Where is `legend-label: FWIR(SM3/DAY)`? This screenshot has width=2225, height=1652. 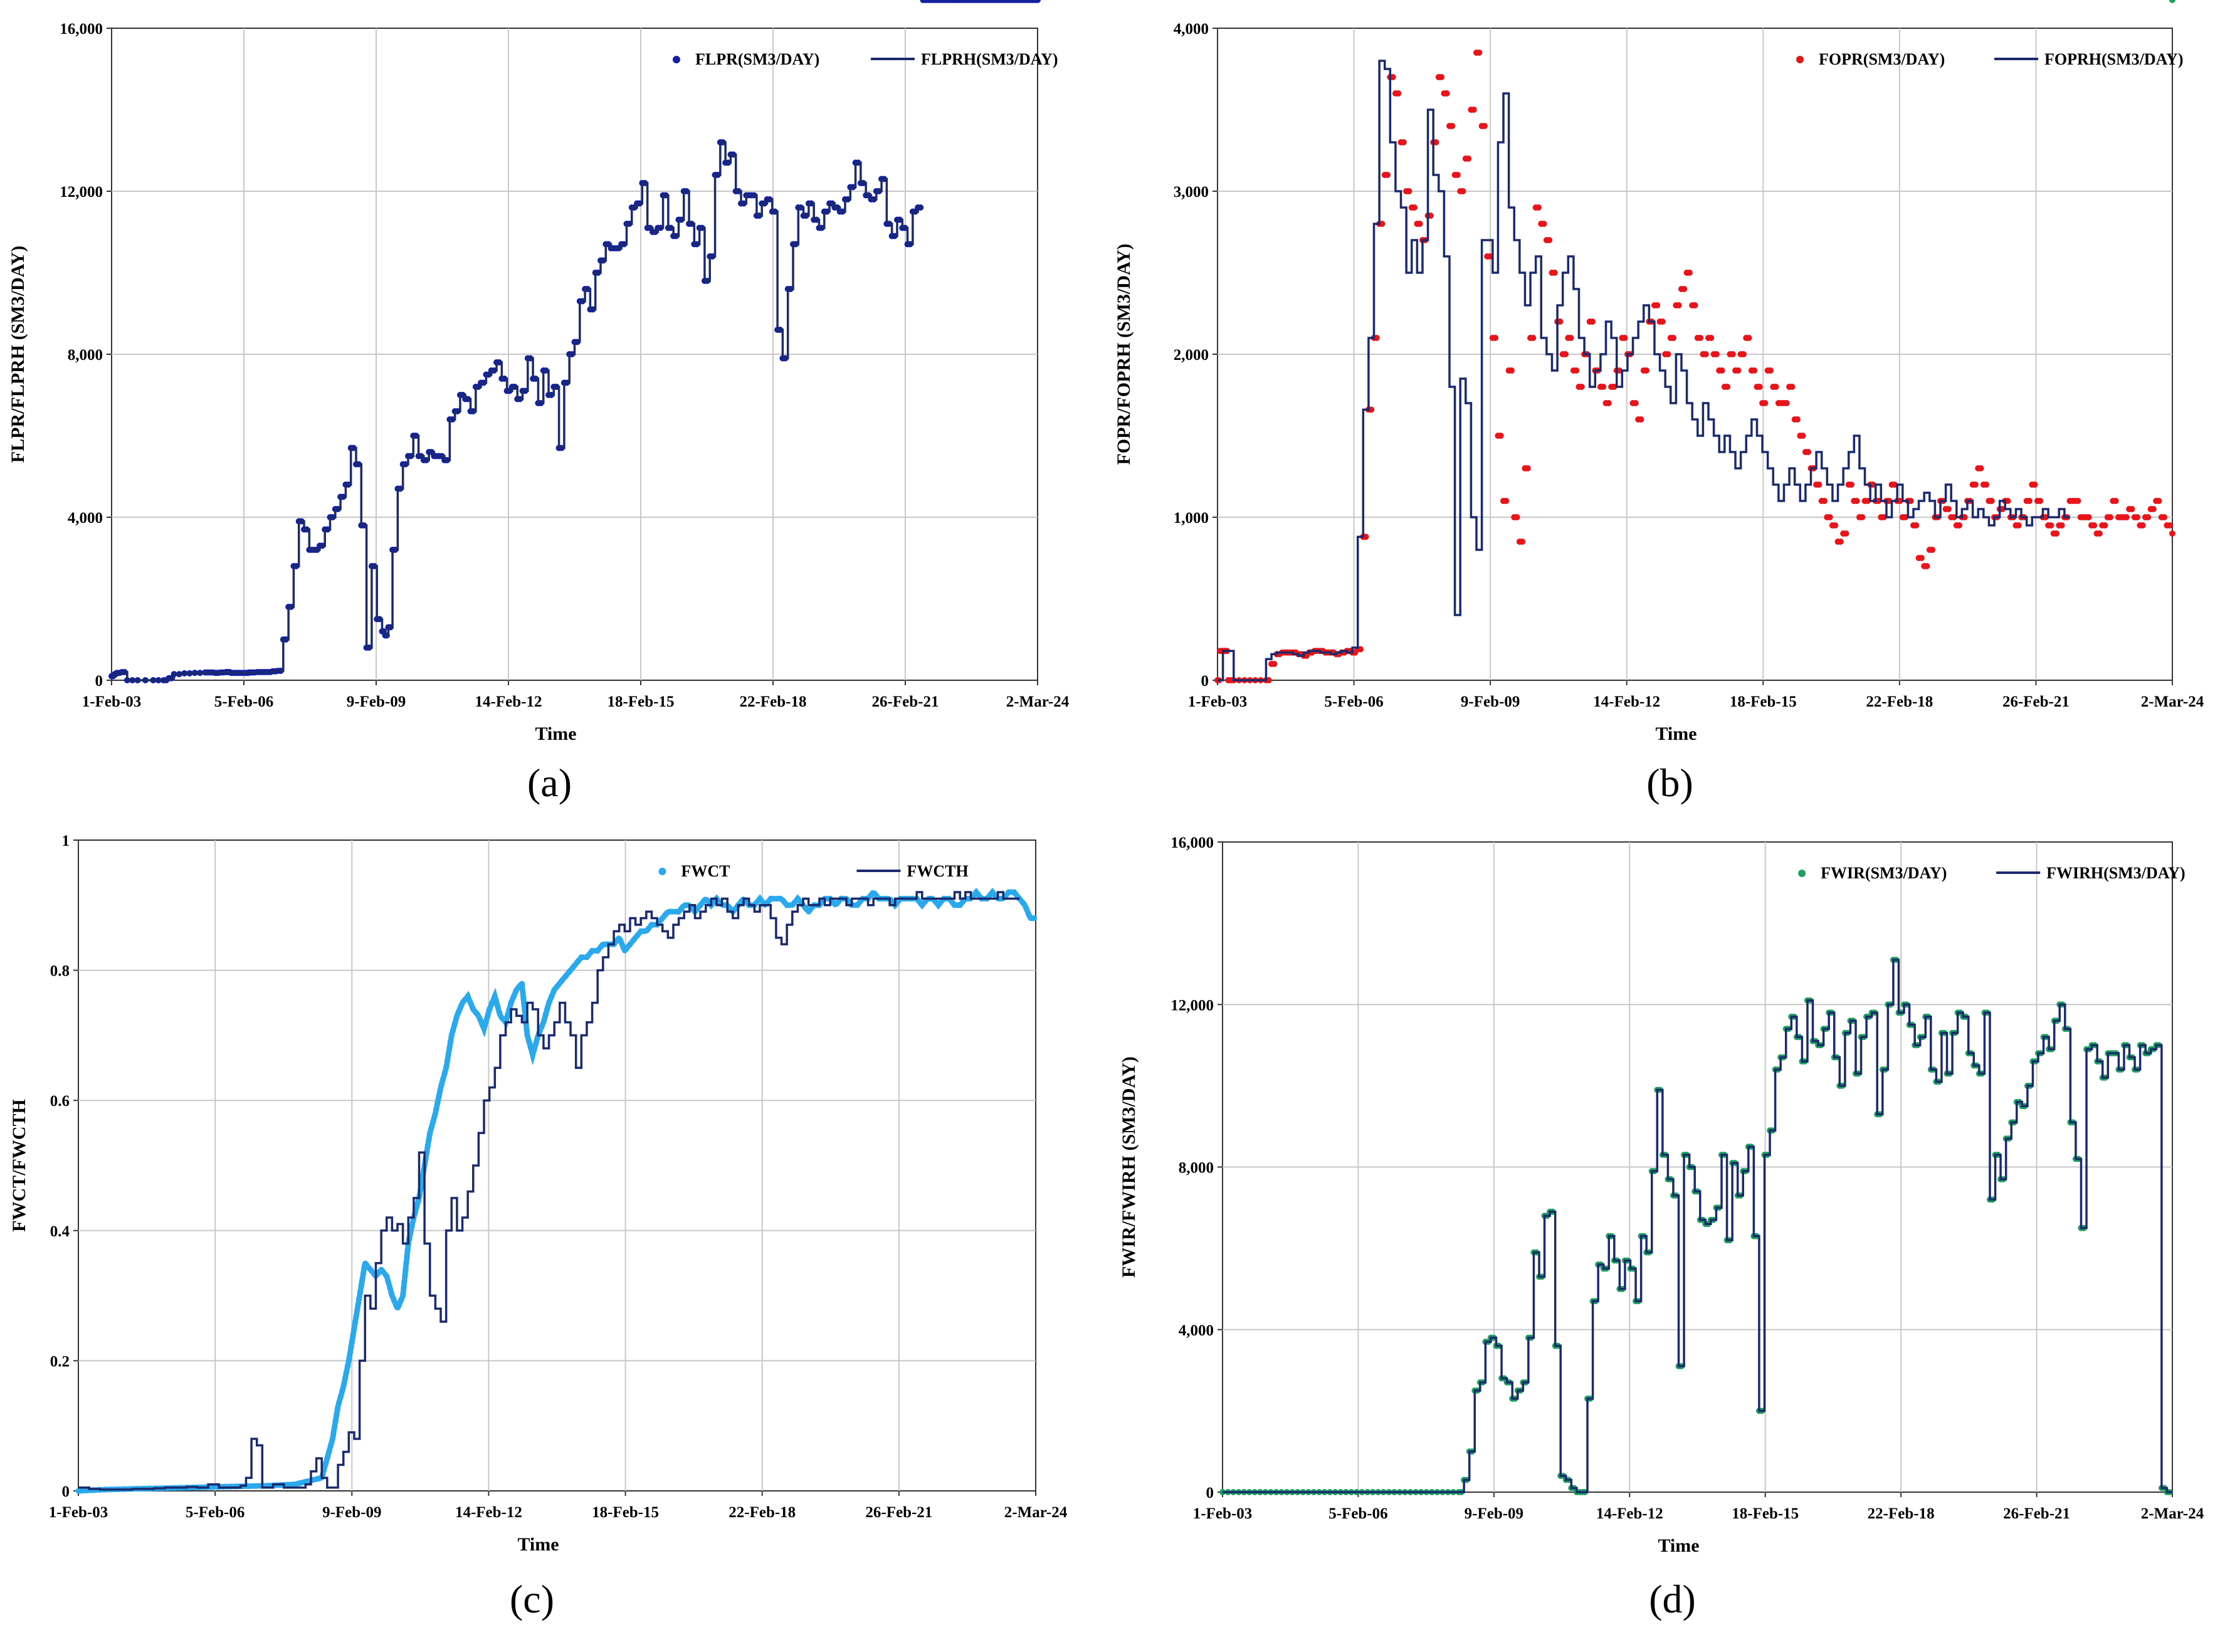
legend-label: FWIR(SM3/DAY) is located at coordinates (1884, 873).